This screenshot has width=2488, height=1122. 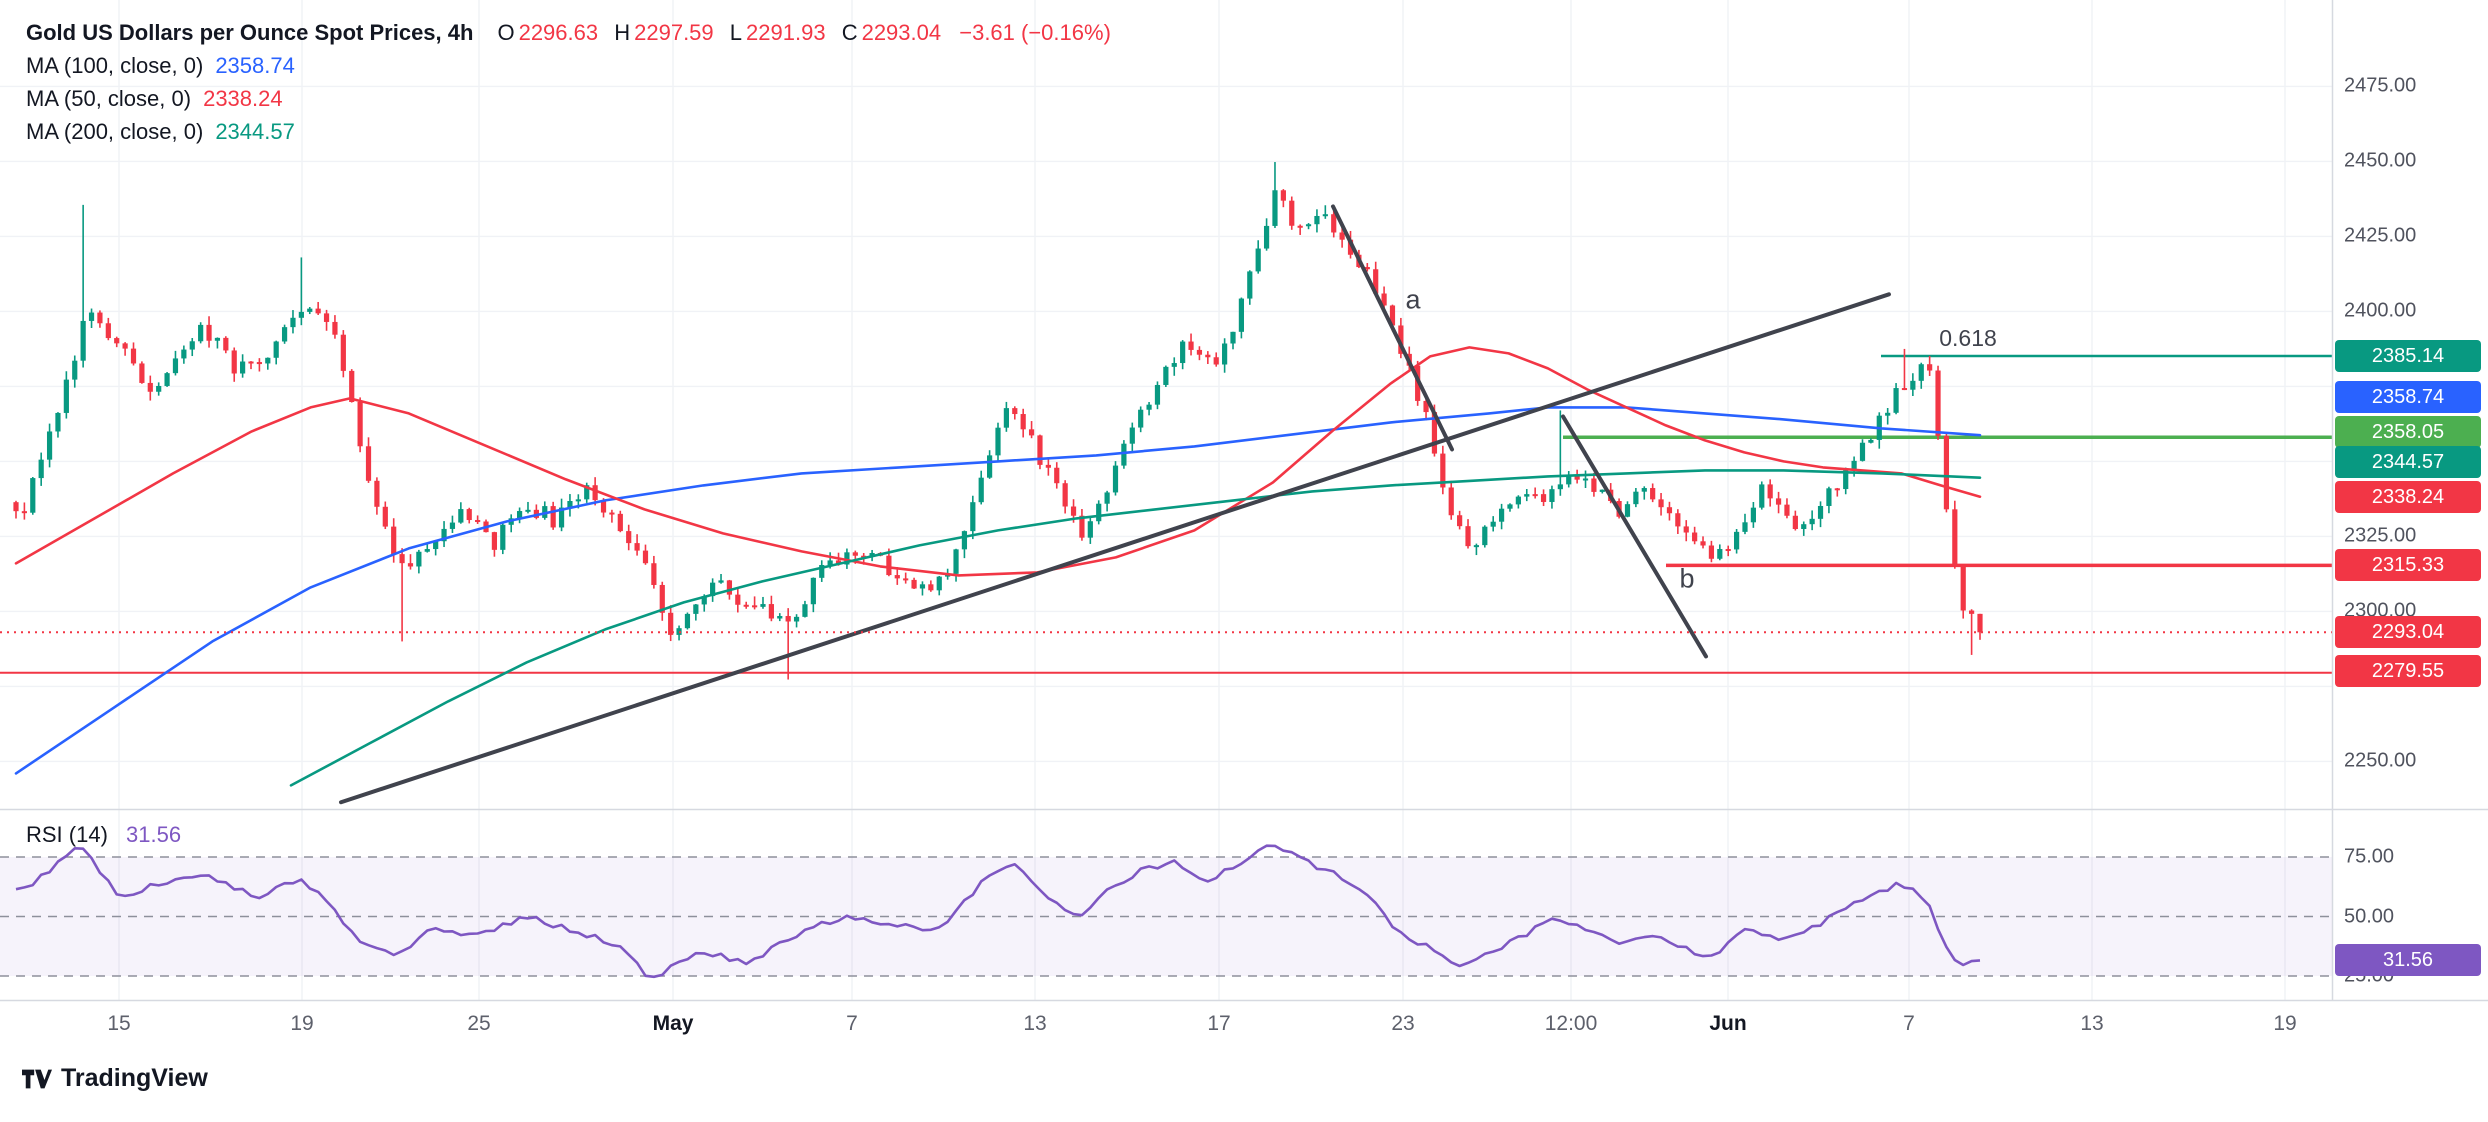 I want to click on price-label: 2325.00, so click(x=2380, y=535).